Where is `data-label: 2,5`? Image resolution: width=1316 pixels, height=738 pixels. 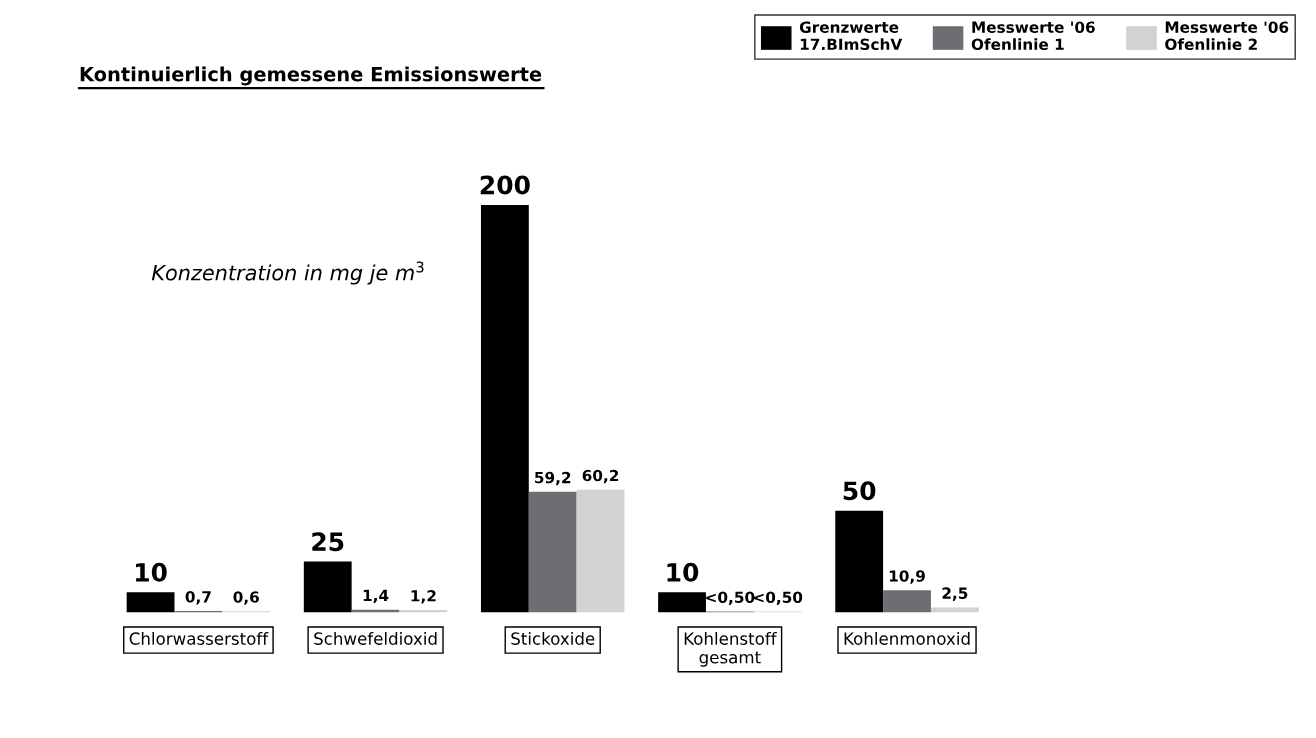 data-label: 2,5 is located at coordinates (955, 594).